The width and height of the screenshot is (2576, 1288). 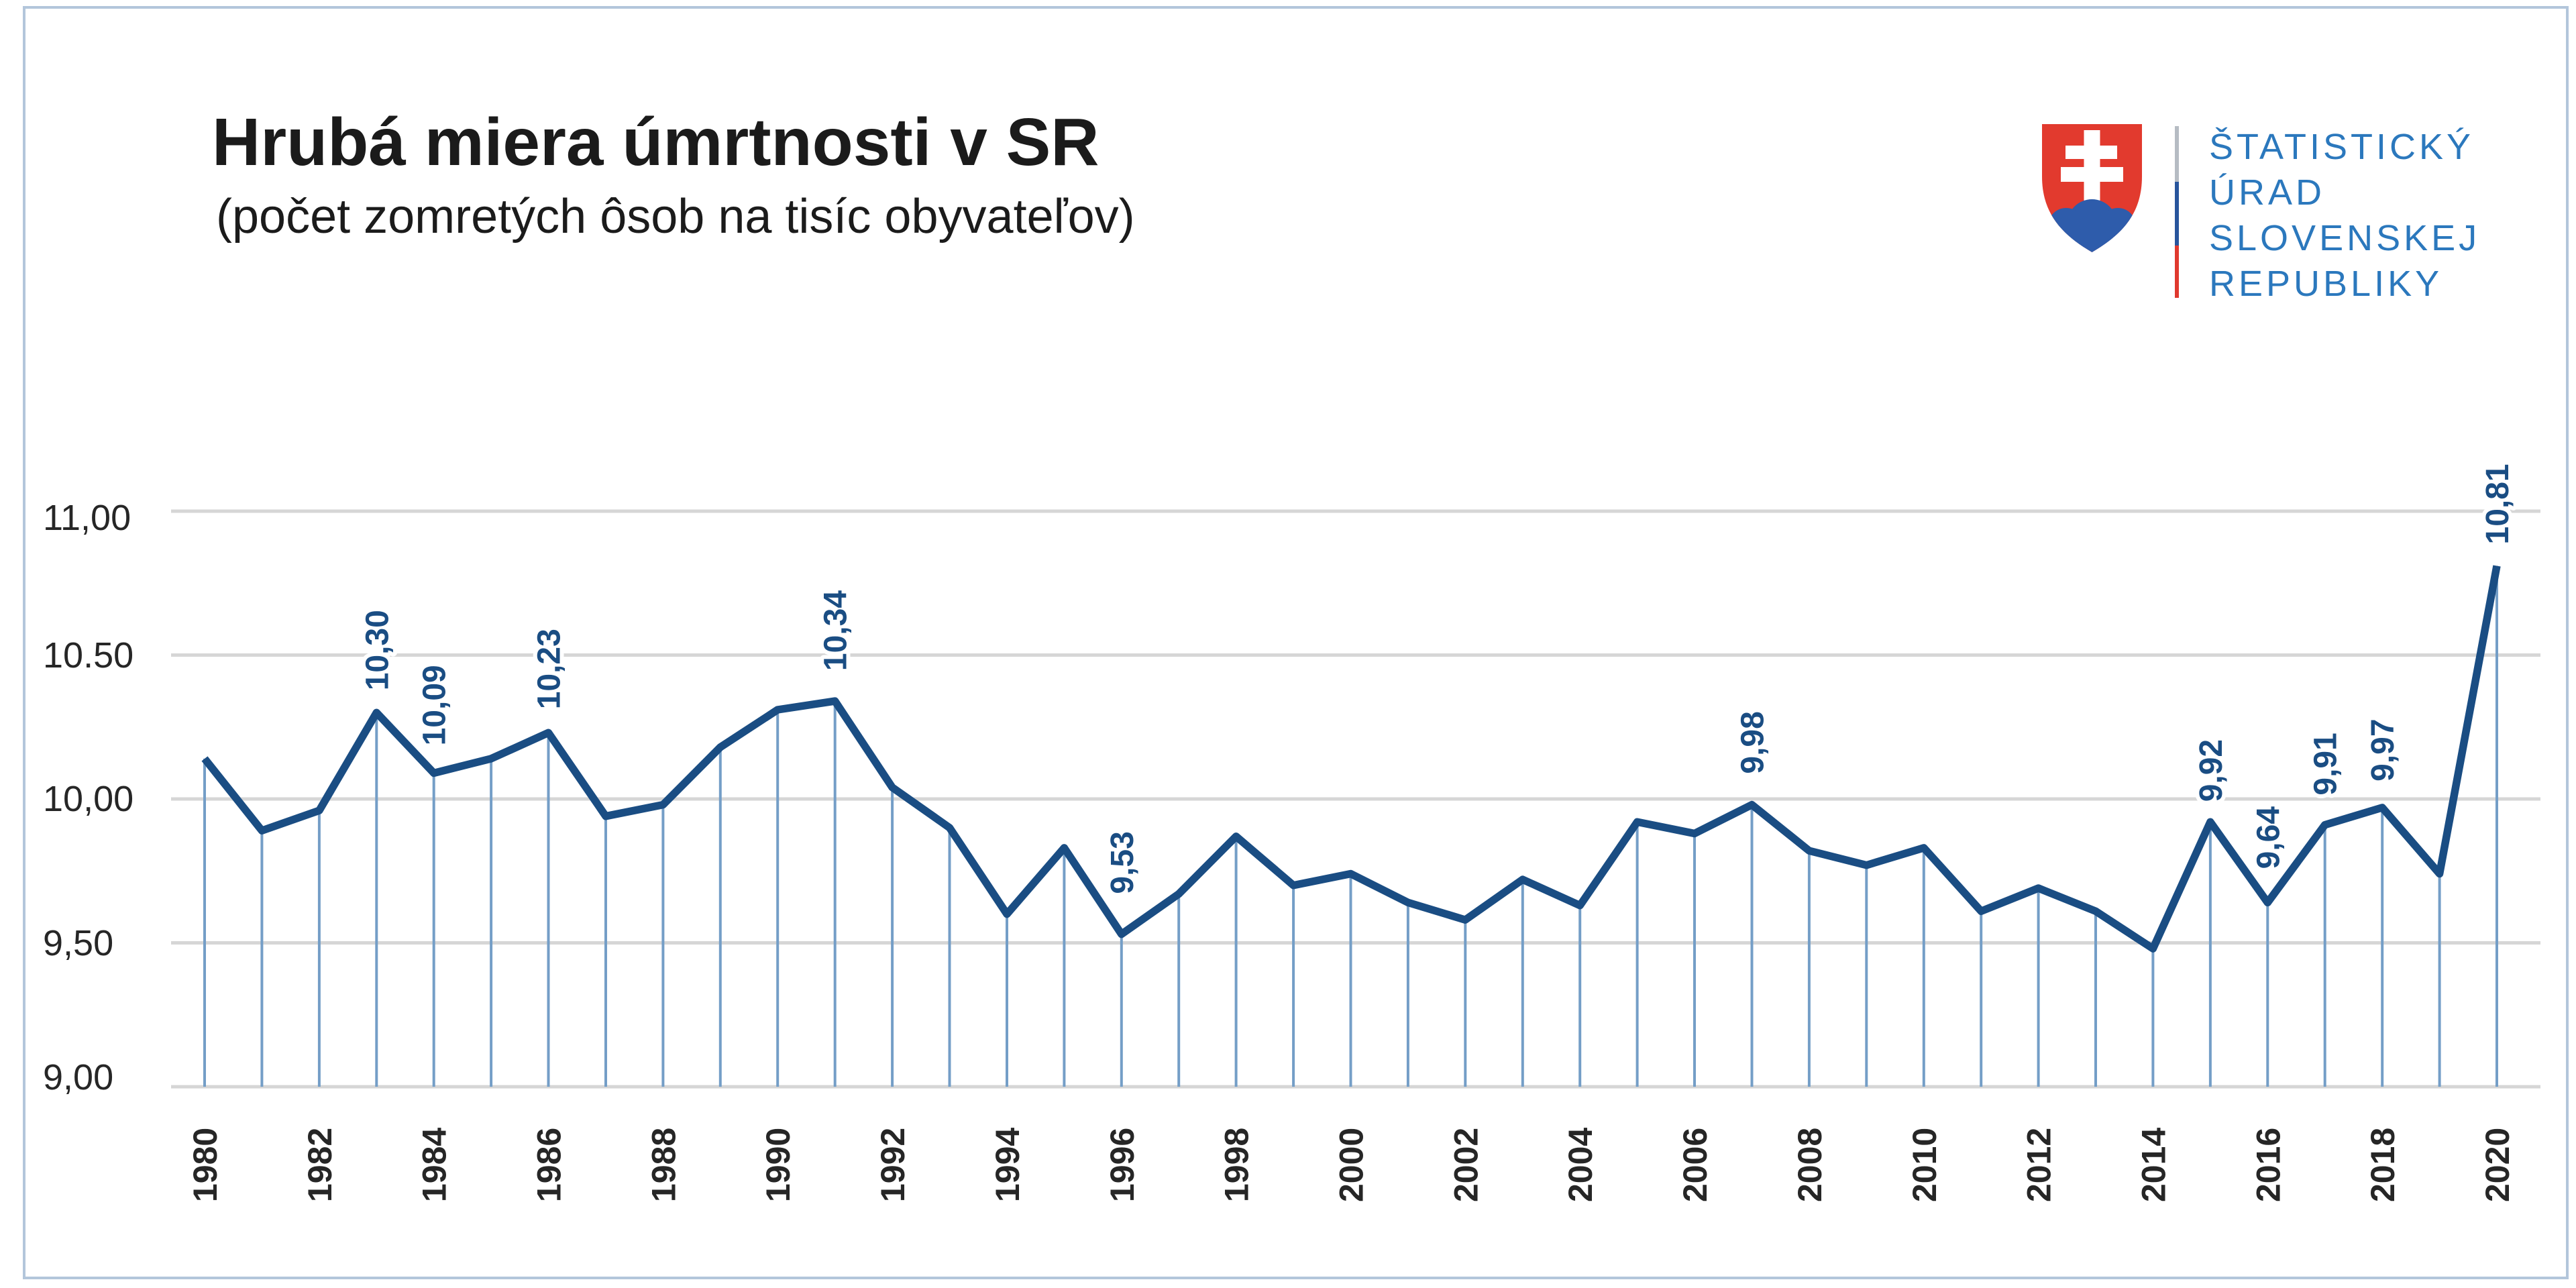 What do you see at coordinates (2344, 238) in the screenshot?
I see `svg-text: SLOVENSKEJ` at bounding box center [2344, 238].